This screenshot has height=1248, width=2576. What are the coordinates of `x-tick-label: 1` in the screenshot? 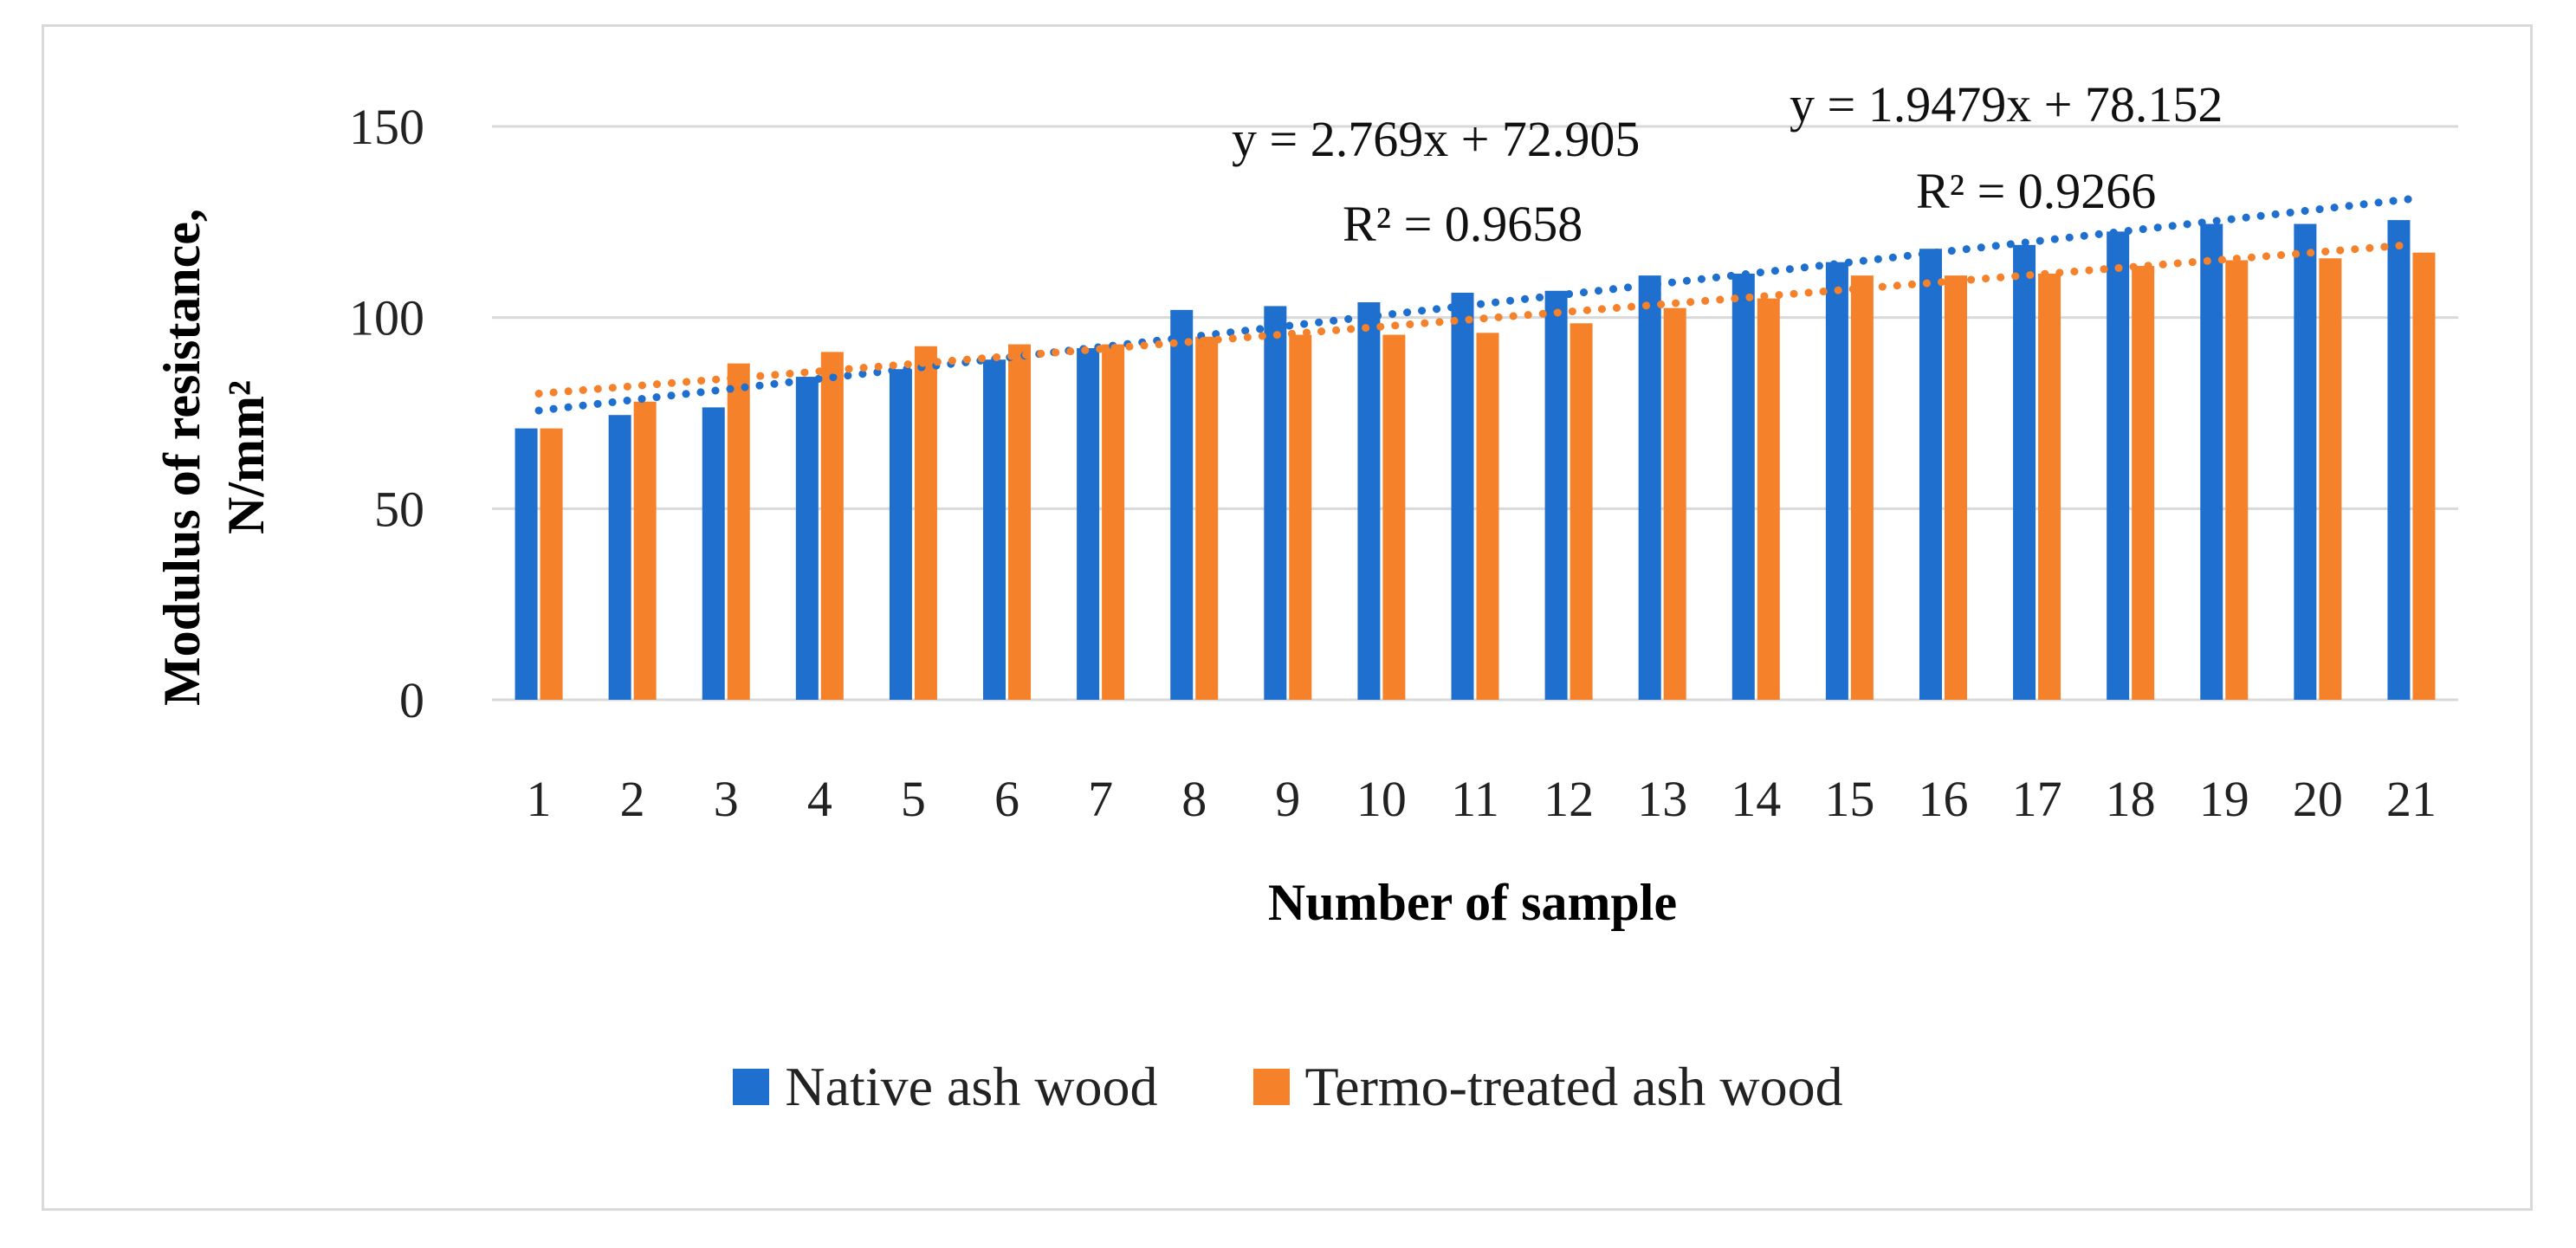 It's located at (539, 799).